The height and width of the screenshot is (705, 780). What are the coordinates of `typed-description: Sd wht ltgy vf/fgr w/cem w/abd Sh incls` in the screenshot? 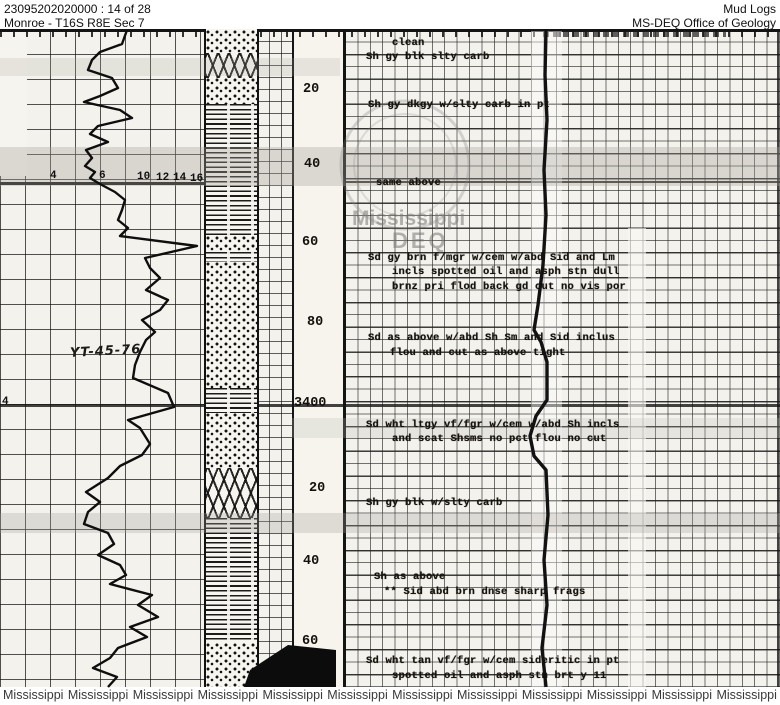 It's located at (493, 425).